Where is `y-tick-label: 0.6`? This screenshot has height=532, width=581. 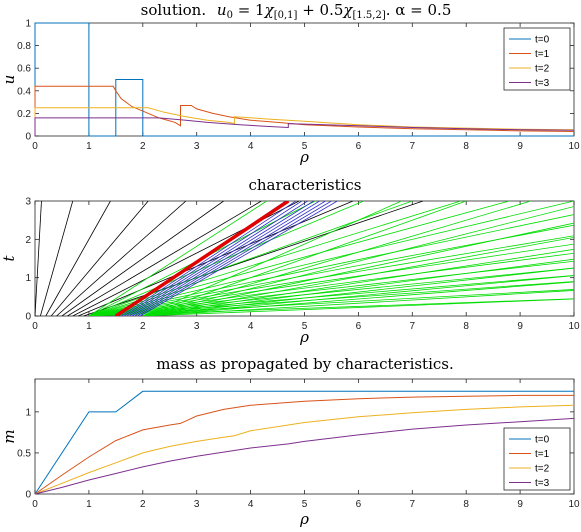 y-tick-label: 0.6 is located at coordinates (24, 69).